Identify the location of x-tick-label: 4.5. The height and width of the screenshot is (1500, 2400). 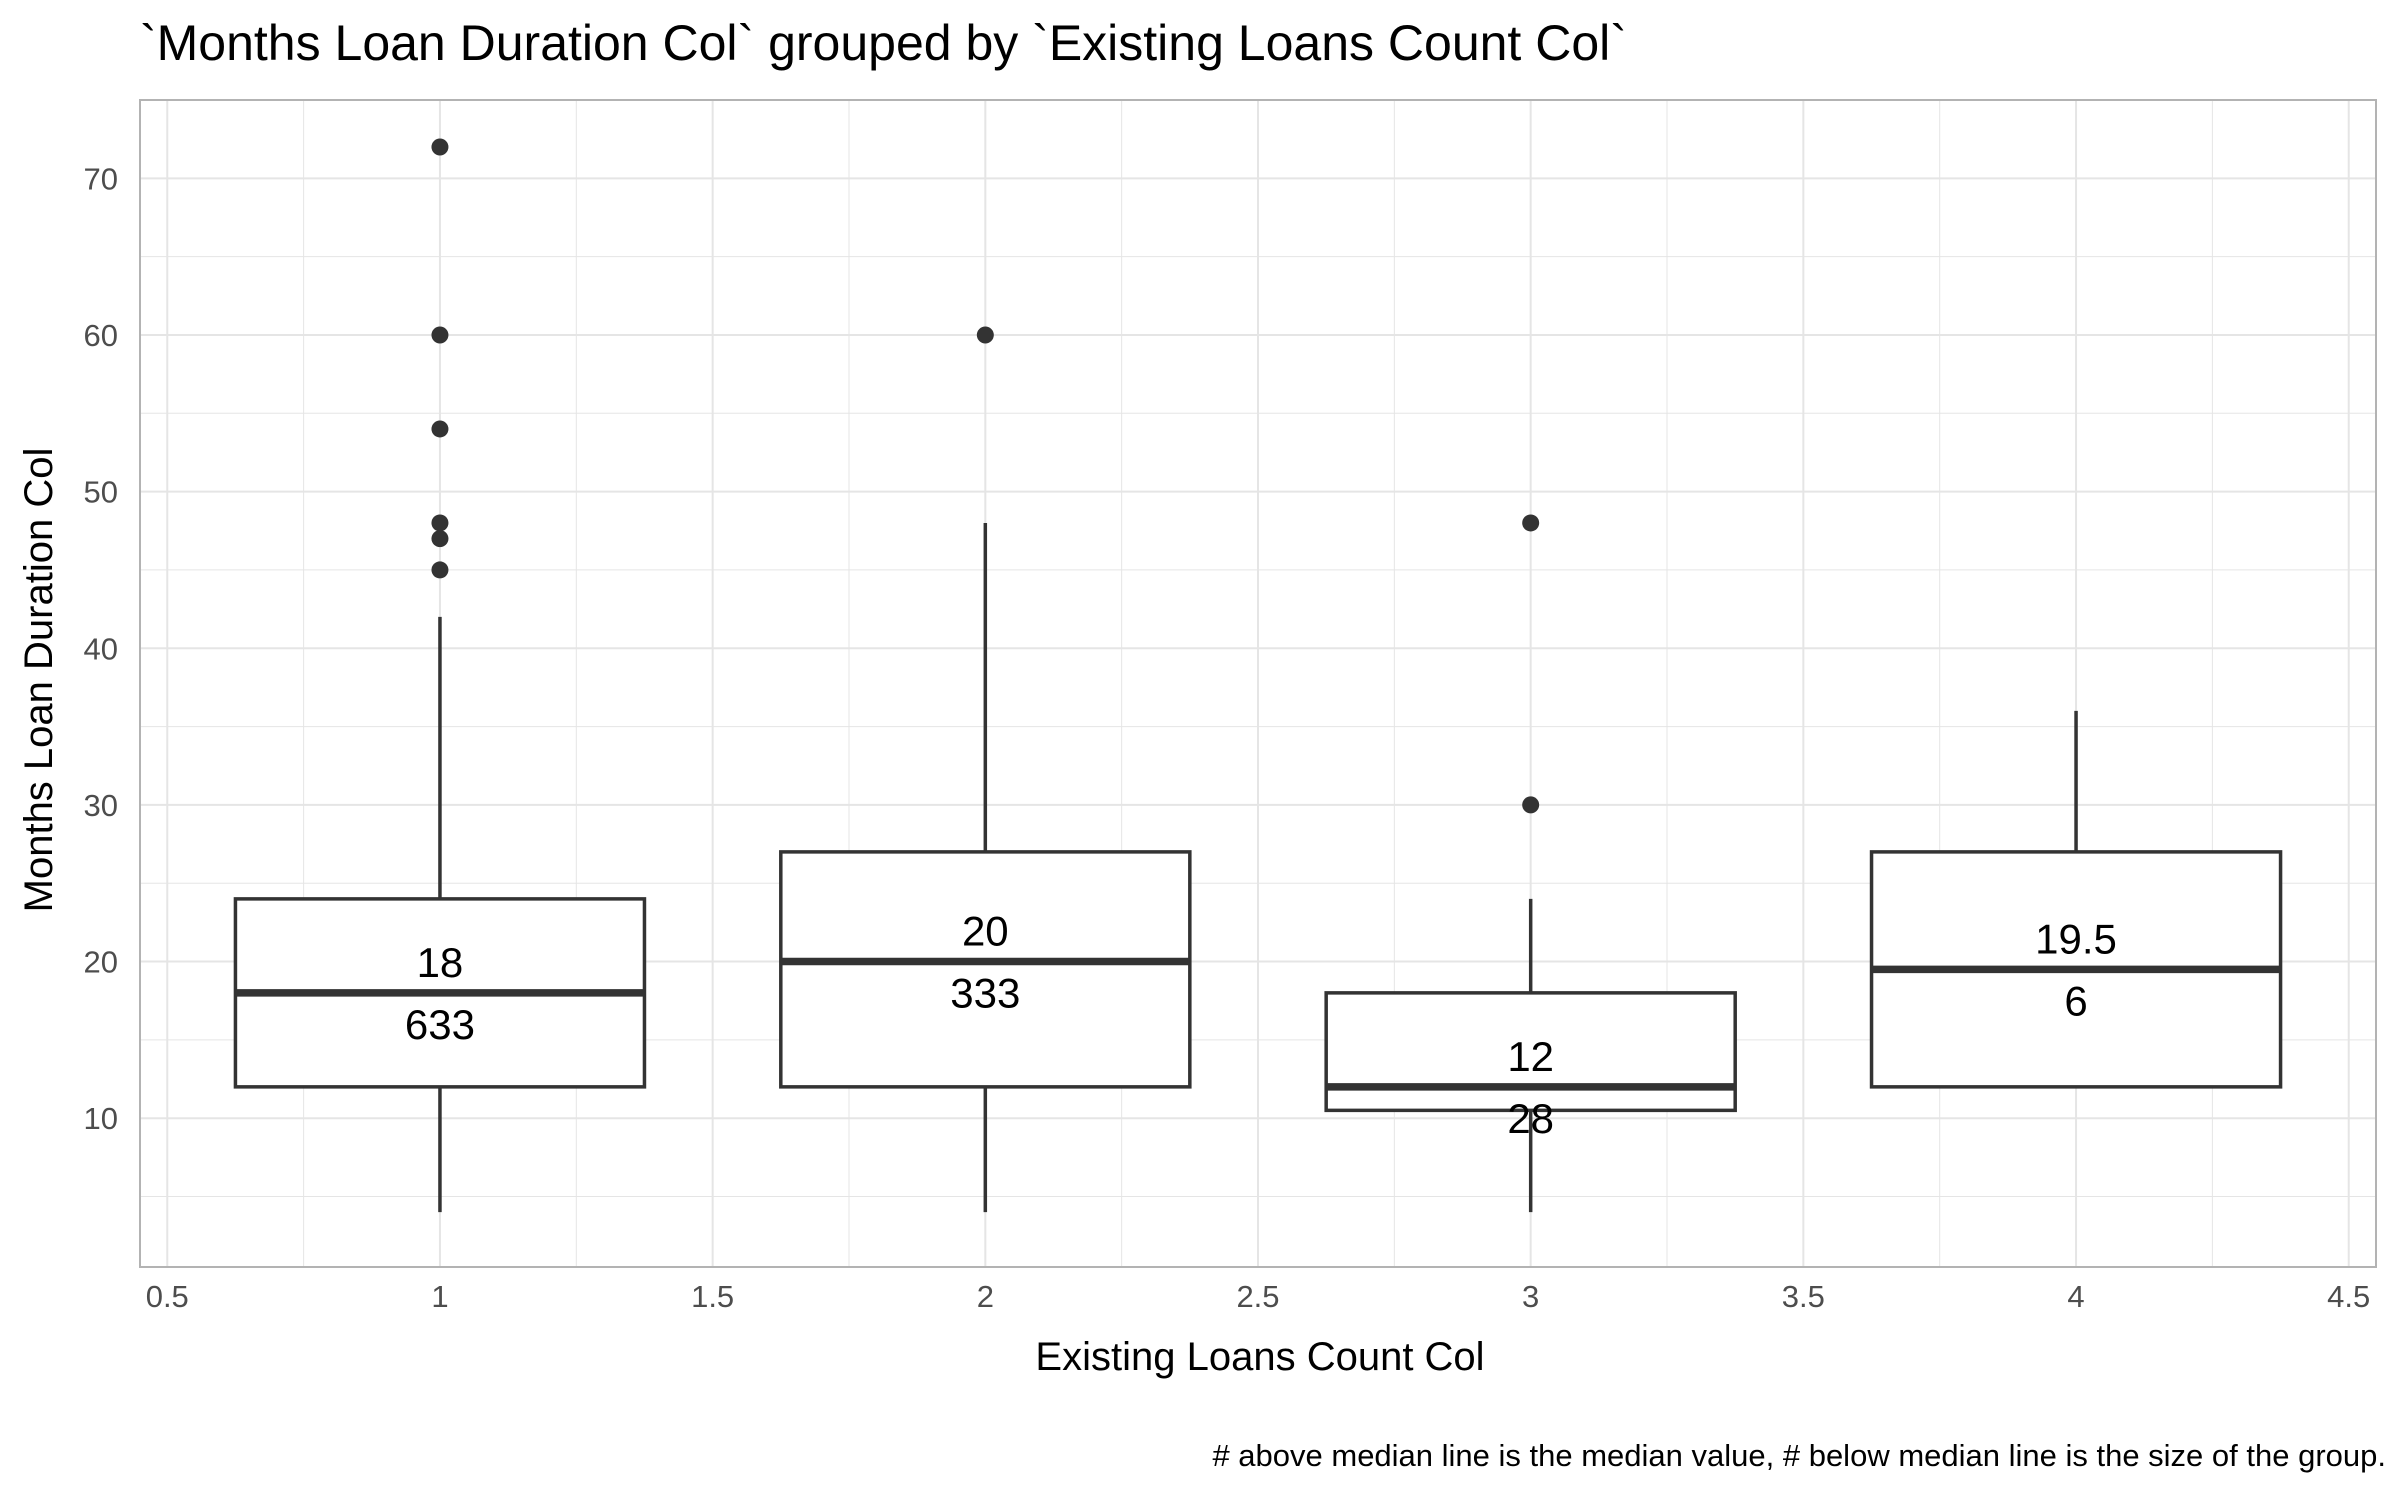
(2348, 1296).